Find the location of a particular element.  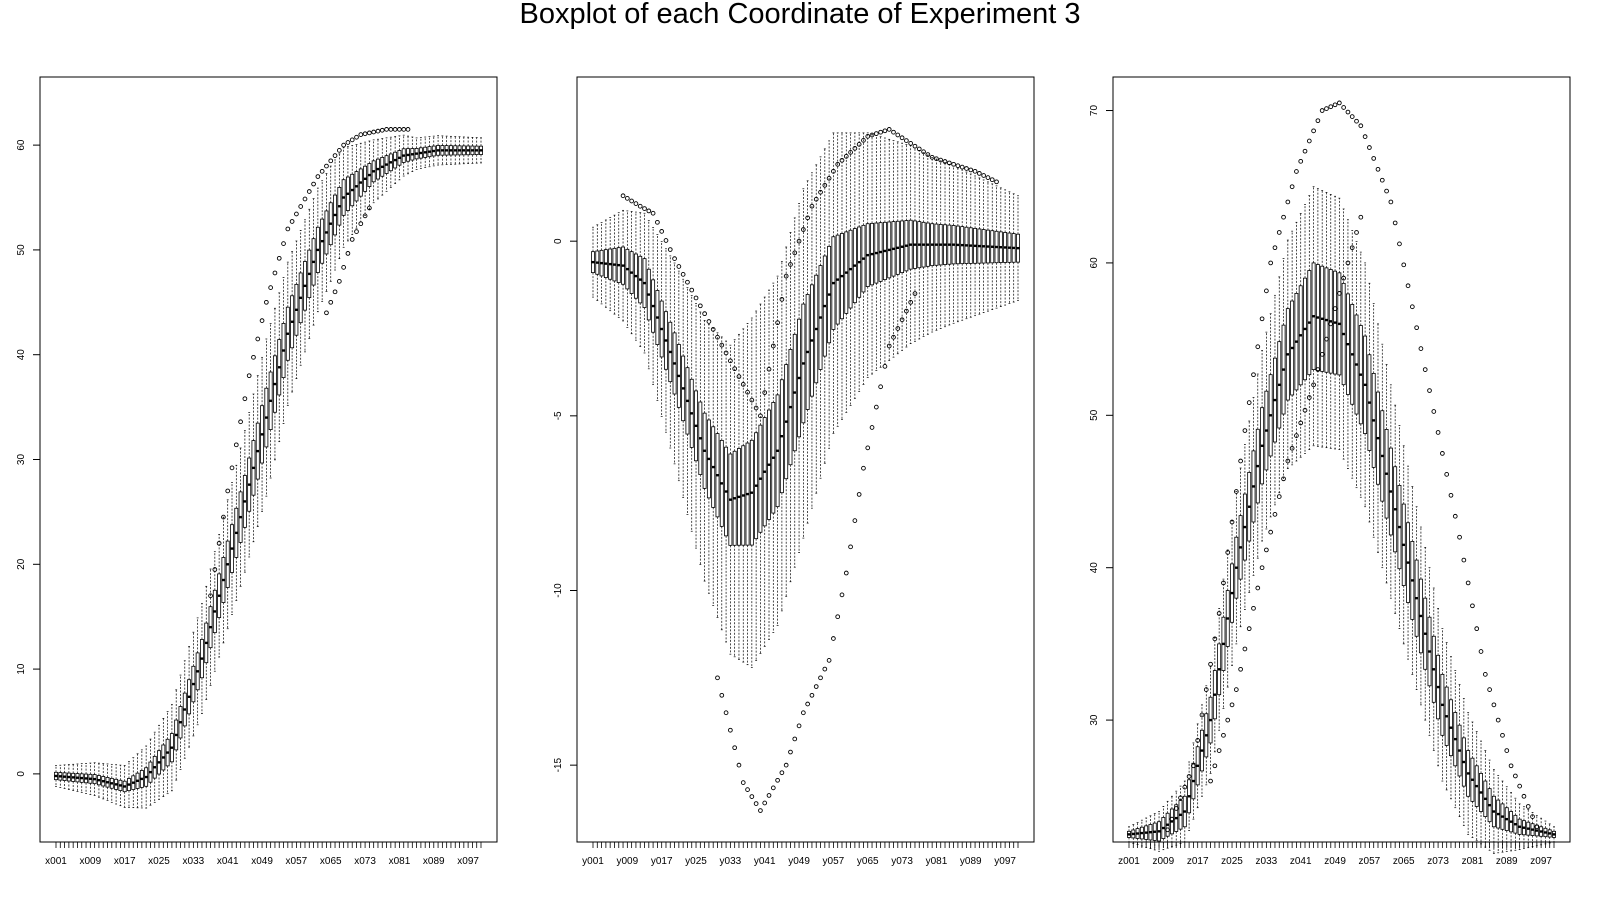

box-z004 is located at coordinates (1141, 833).